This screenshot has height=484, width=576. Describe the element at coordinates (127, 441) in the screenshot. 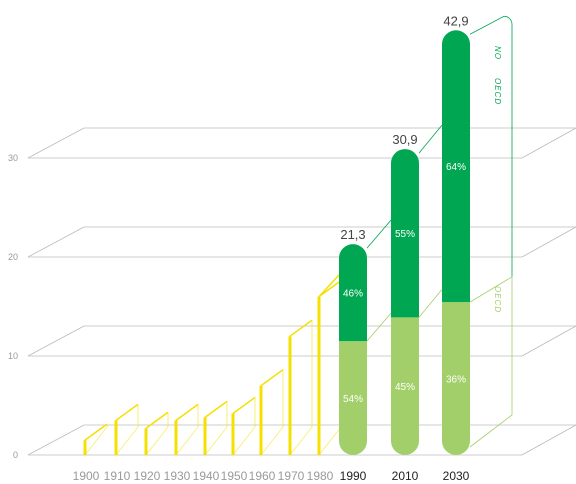

I see `bar-base-1910` at that location.